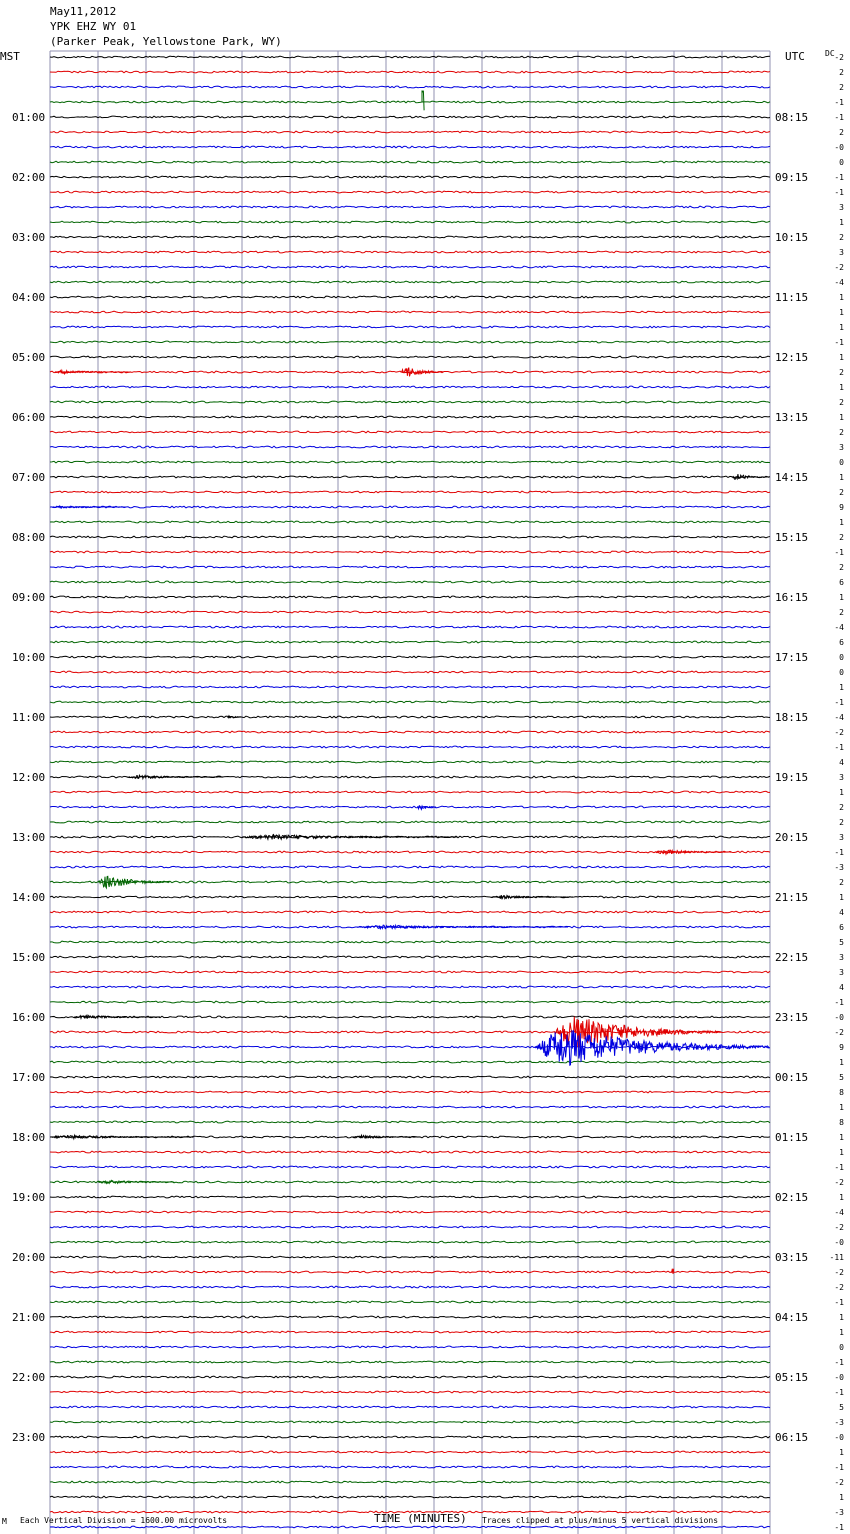 The image size is (850, 1534). What do you see at coordinates (791, 1077) in the screenshot?
I see `right-hour-label: 00:15` at bounding box center [791, 1077].